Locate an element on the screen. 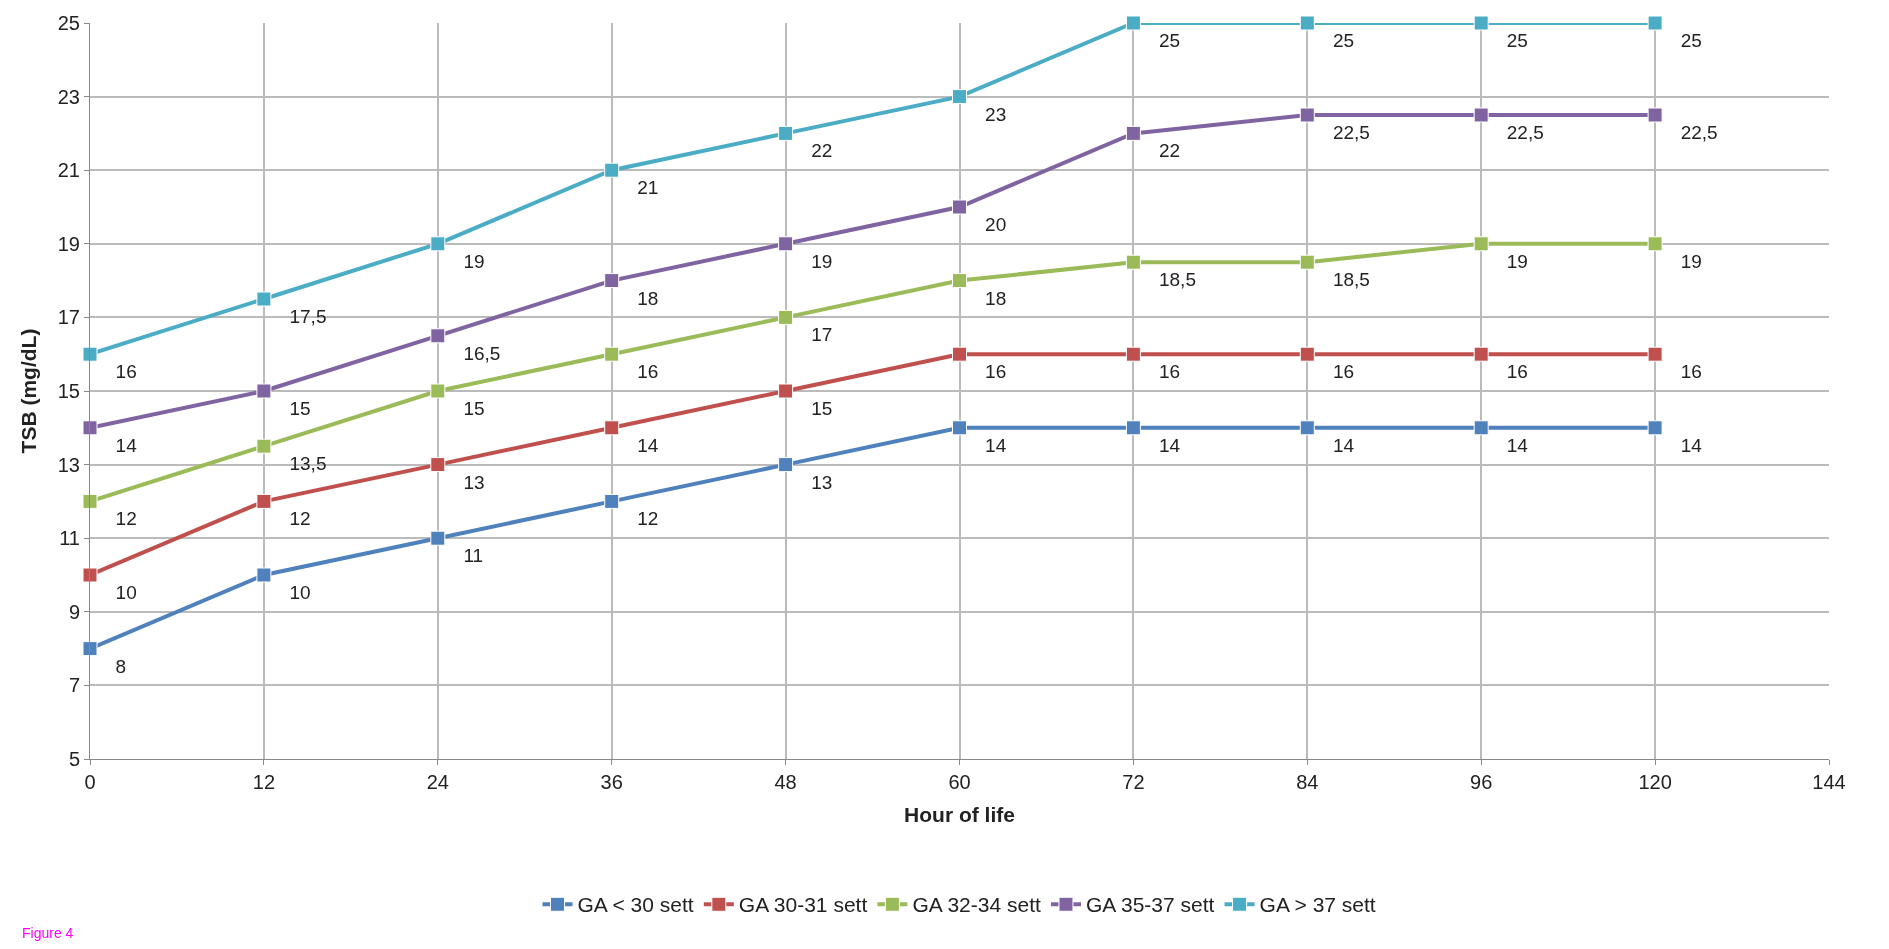 The image size is (1889, 949). y-tick-label: 17 is located at coordinates (68, 317).